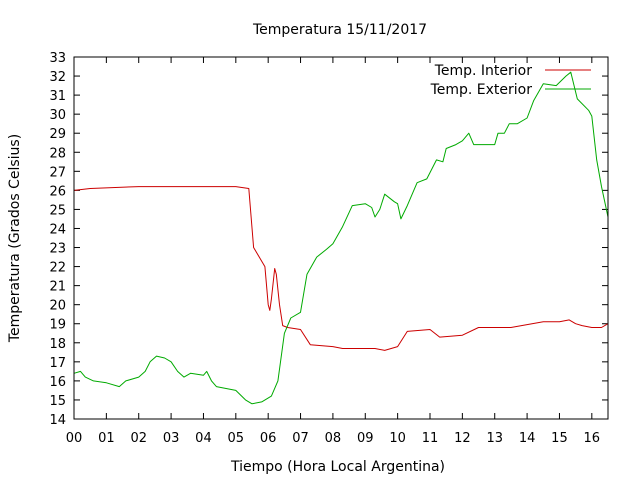 This screenshot has height=480, width=640. What do you see at coordinates (57, 58) in the screenshot?
I see `y-tick-label: 33` at bounding box center [57, 58].